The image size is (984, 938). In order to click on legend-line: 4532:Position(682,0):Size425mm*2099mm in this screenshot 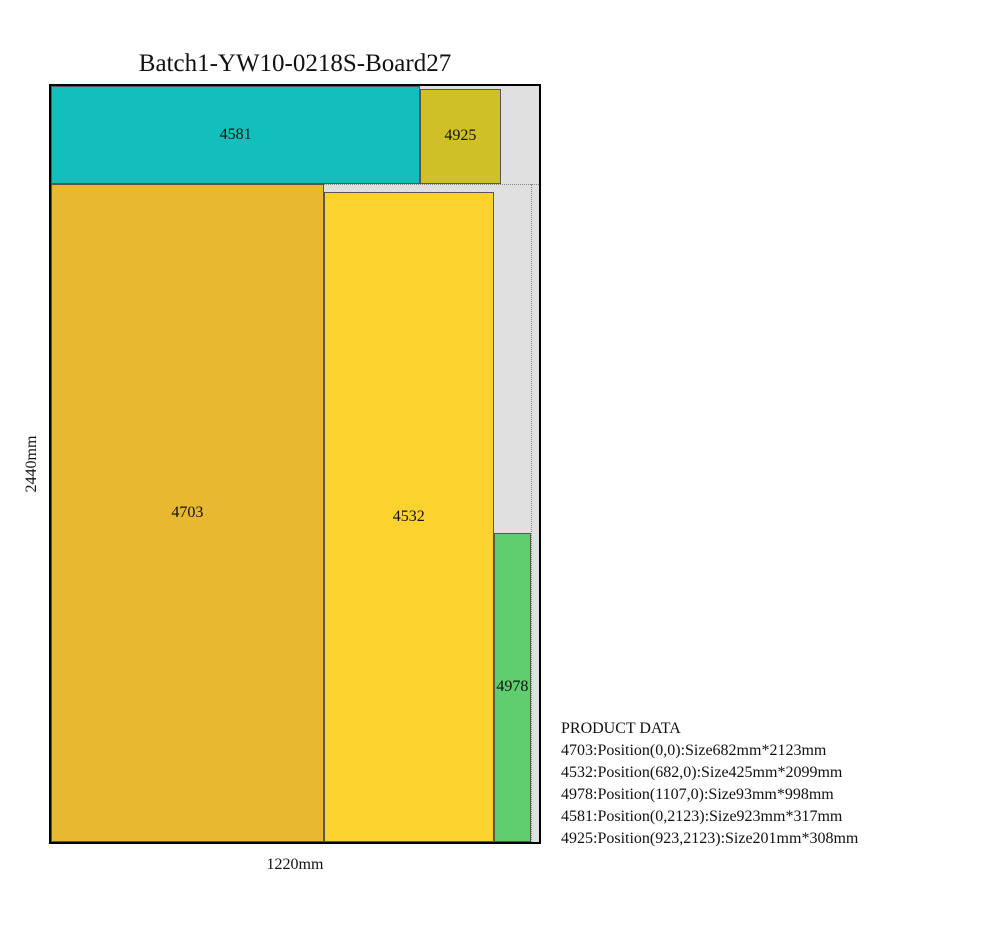, I will do `click(702, 772)`.